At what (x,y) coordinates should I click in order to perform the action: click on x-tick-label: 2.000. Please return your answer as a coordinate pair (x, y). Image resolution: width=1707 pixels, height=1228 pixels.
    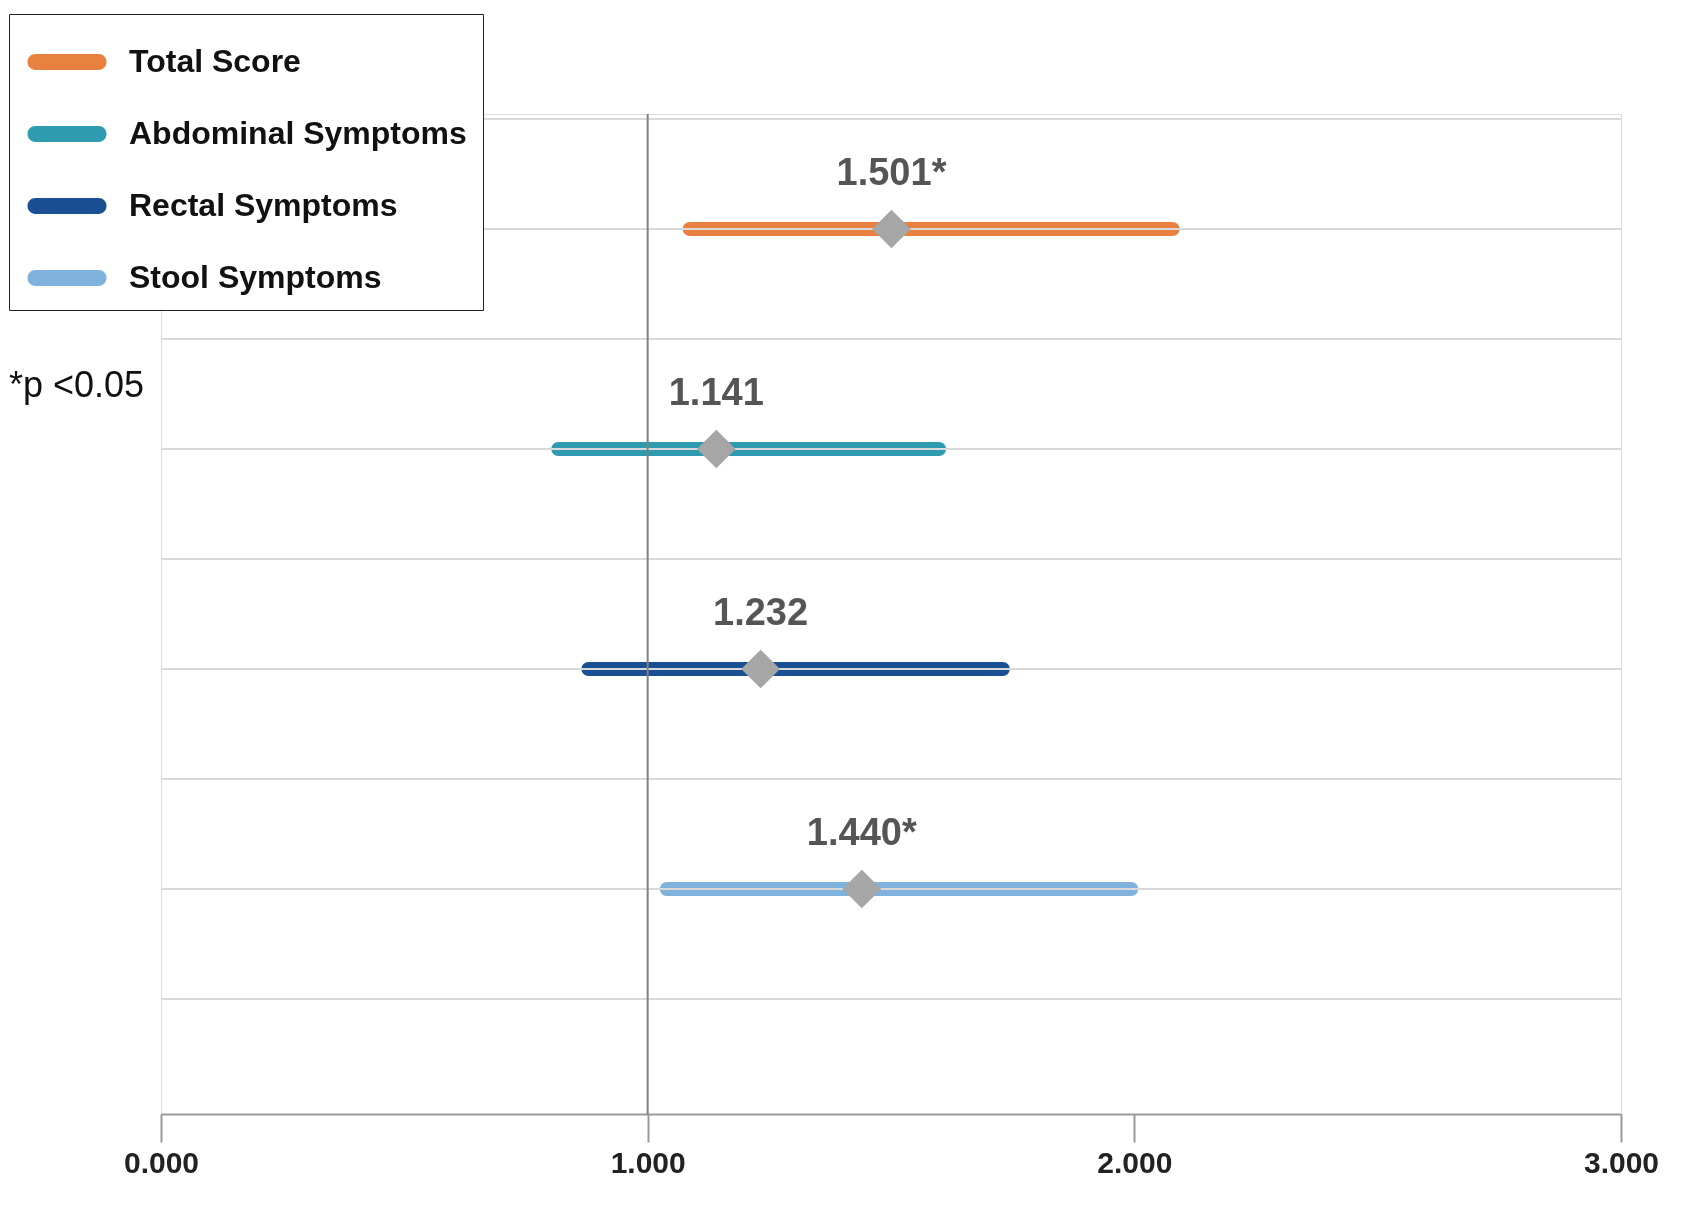
    Looking at the image, I should click on (1135, 1162).